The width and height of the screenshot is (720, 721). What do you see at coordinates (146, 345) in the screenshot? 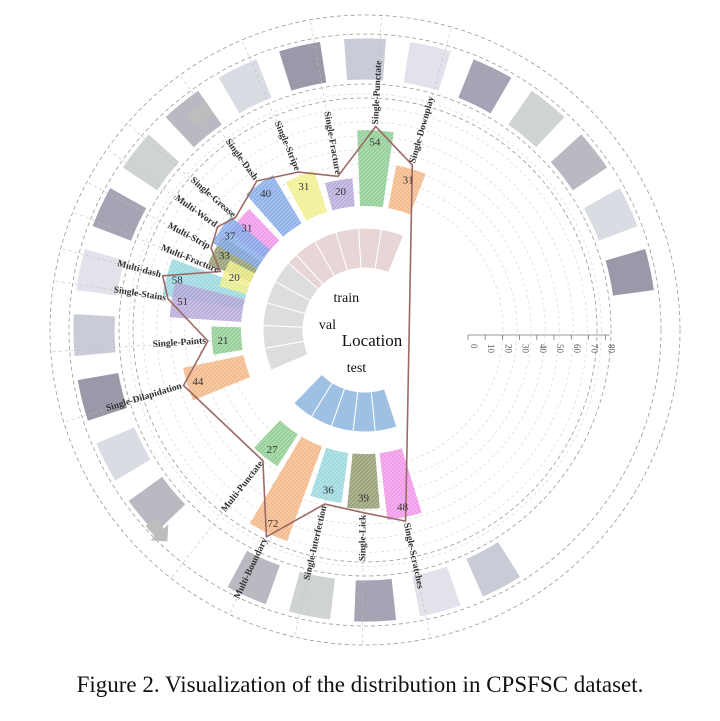
I see `grid-spoke` at bounding box center [146, 345].